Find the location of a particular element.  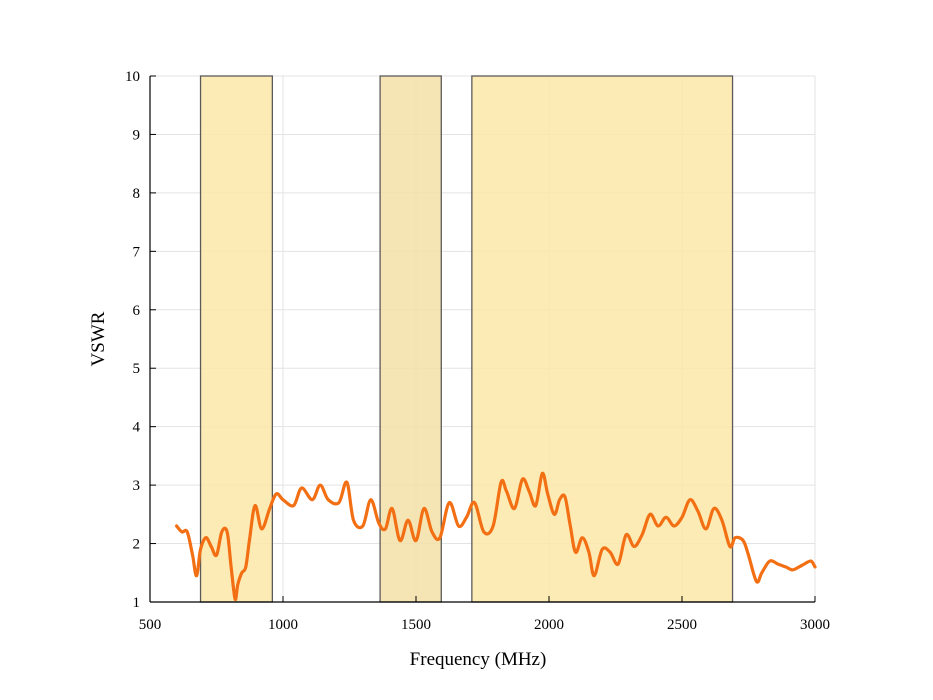

x-tick-label-4: 2500 is located at coordinates (682, 625).